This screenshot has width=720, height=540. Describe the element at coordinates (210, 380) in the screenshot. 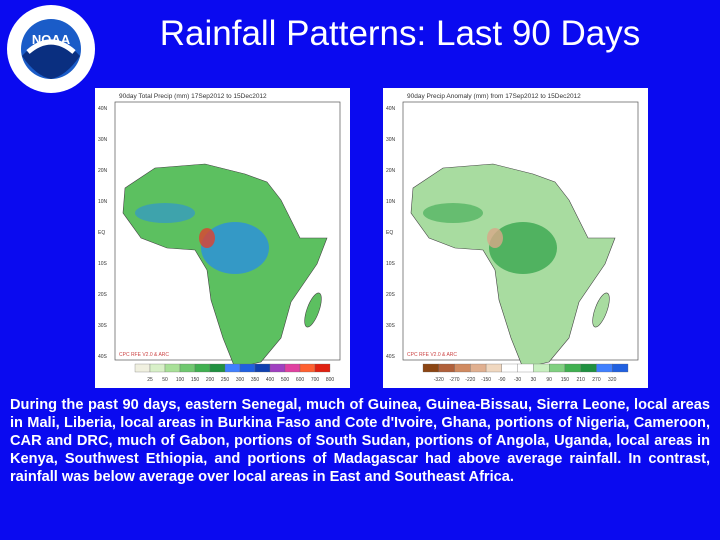

I see `legend-label: 200` at that location.